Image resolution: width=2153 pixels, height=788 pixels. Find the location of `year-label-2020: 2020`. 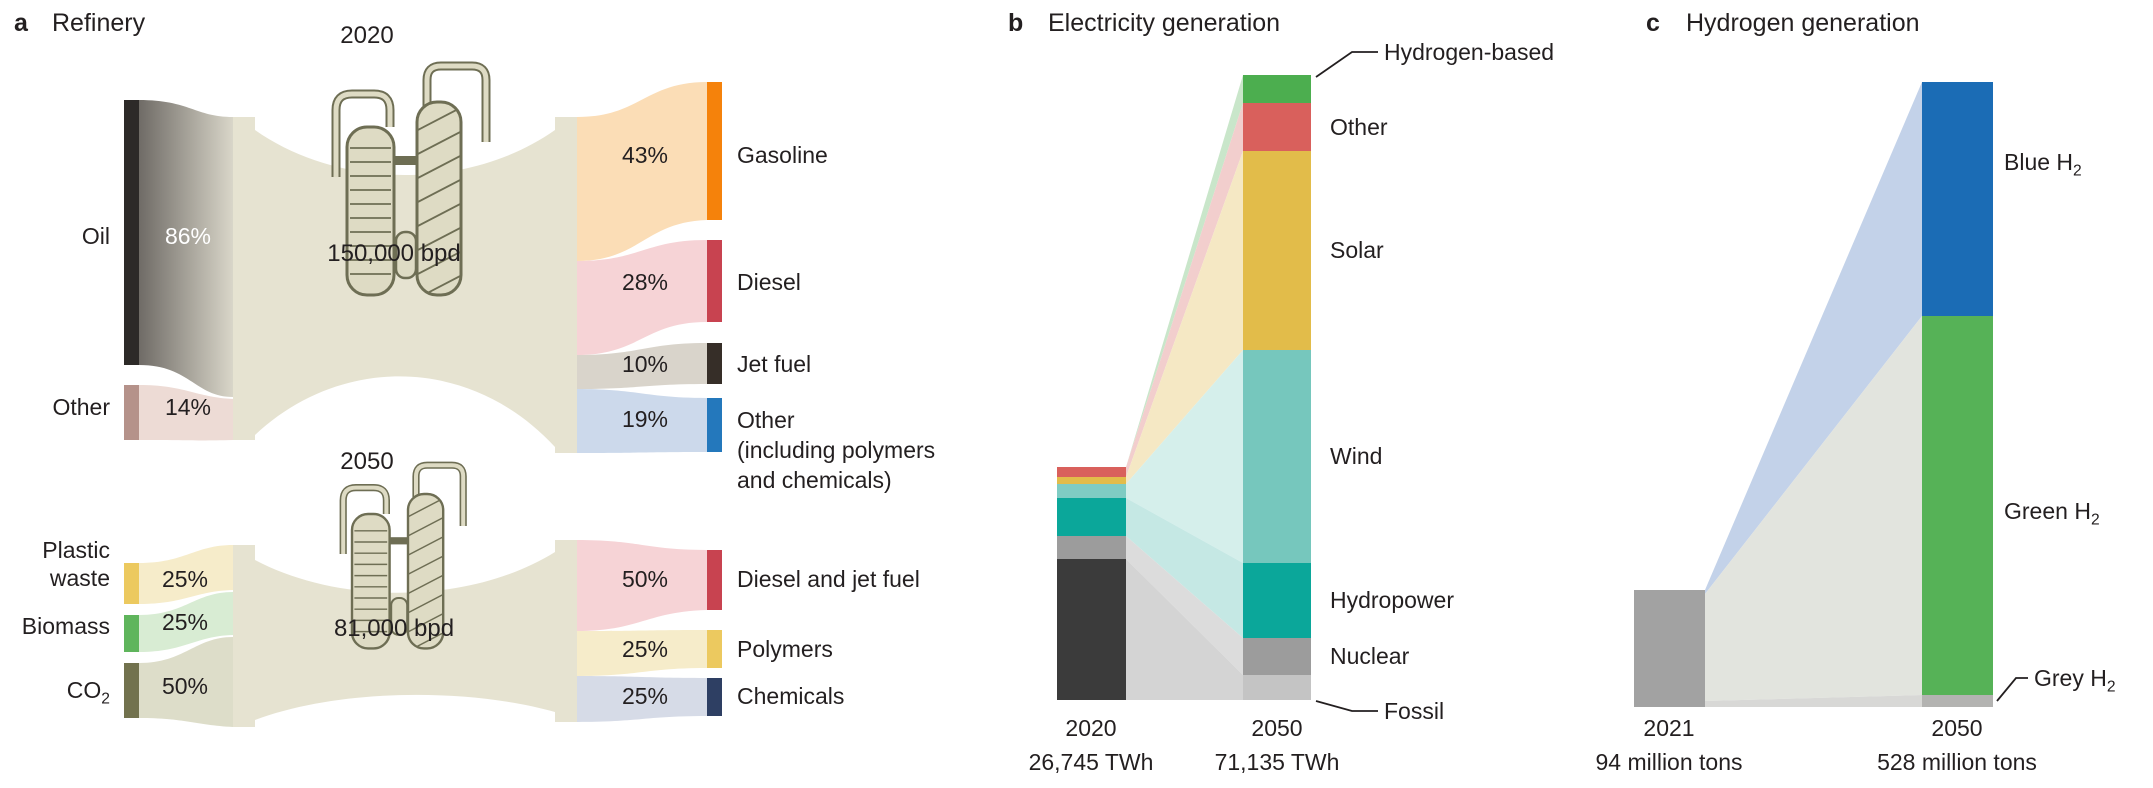

year-label-2020: 2020 is located at coordinates (367, 35).